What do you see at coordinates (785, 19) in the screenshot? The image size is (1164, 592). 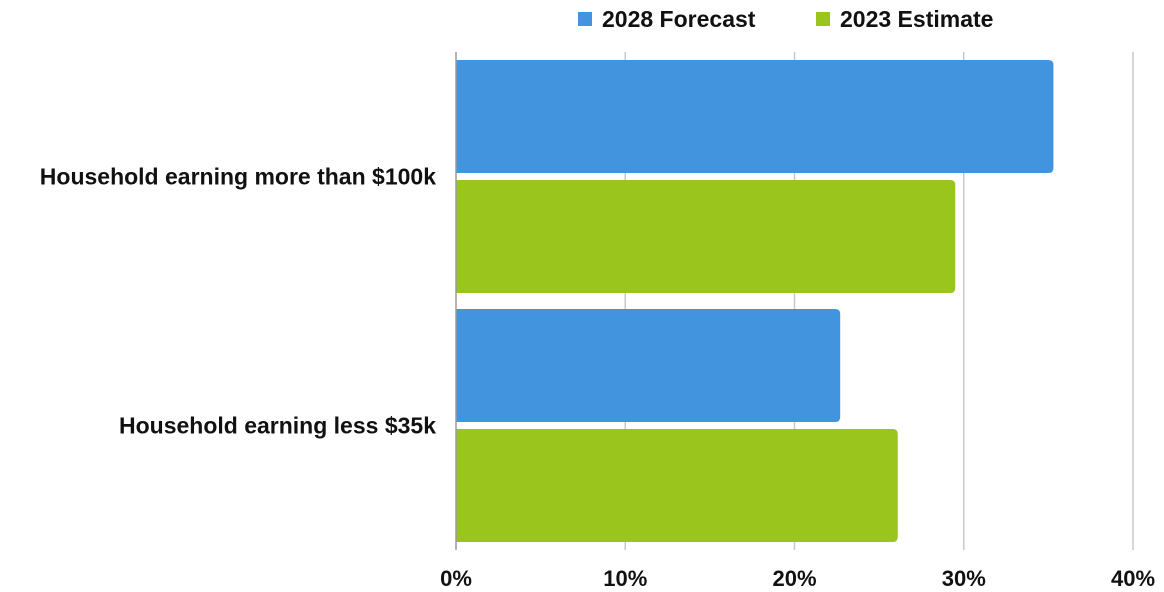 I see `legend: 2028 Forecast 2023 Estimate` at bounding box center [785, 19].